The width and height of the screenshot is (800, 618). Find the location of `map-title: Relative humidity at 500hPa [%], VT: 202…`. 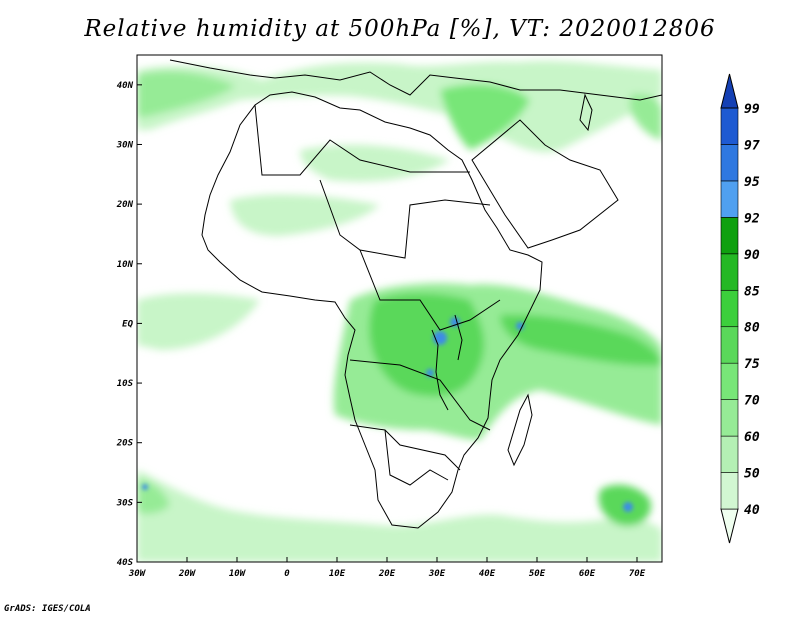

map-title: Relative humidity at 500hPa [%], VT: 202… is located at coordinates (400, 29).